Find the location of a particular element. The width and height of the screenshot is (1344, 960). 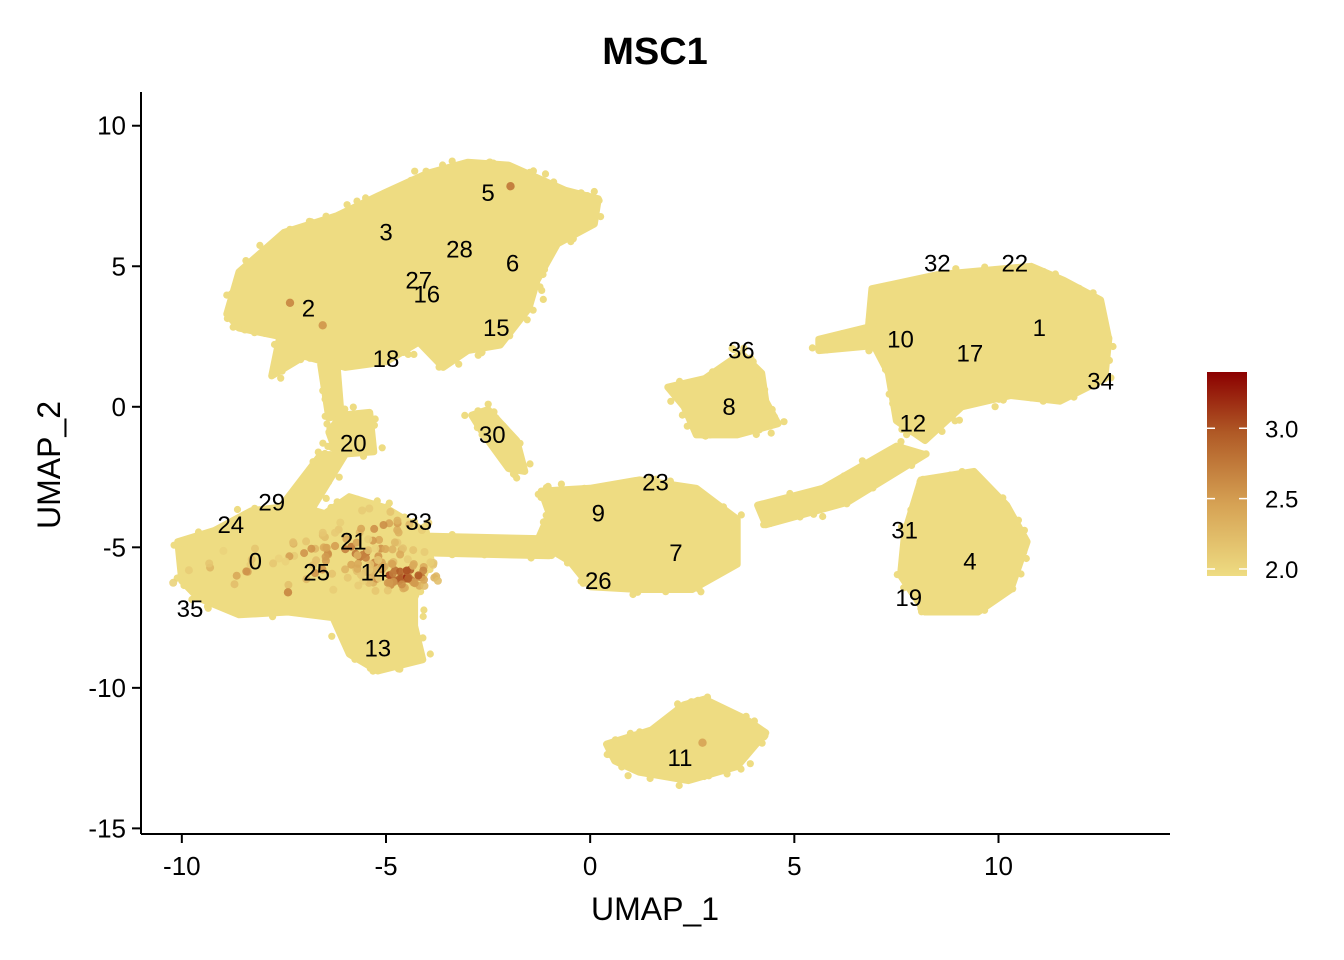

cluster-label-25: 25 is located at coordinates (316, 573).